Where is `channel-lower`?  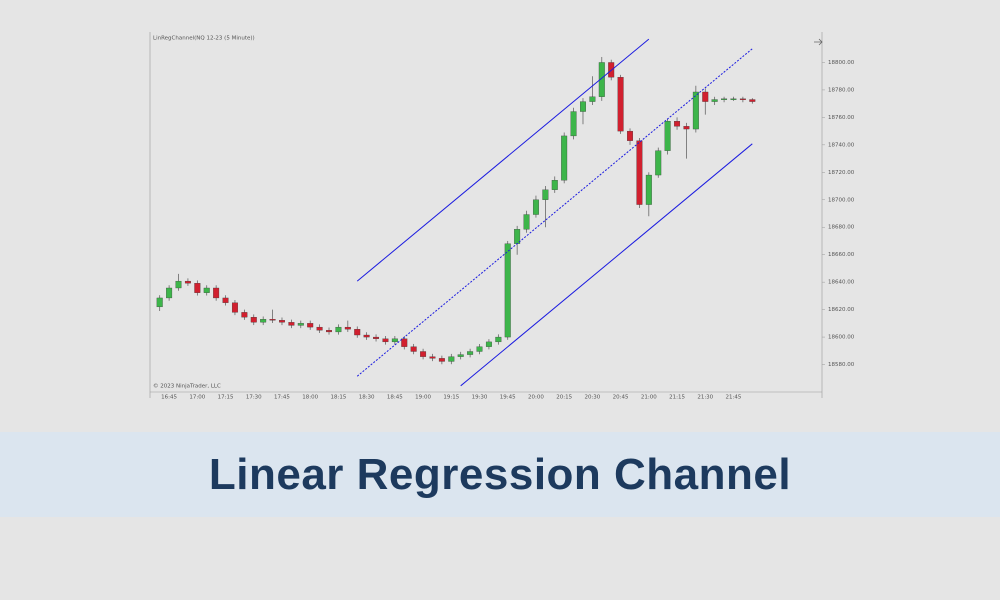 channel-lower is located at coordinates (606, 265).